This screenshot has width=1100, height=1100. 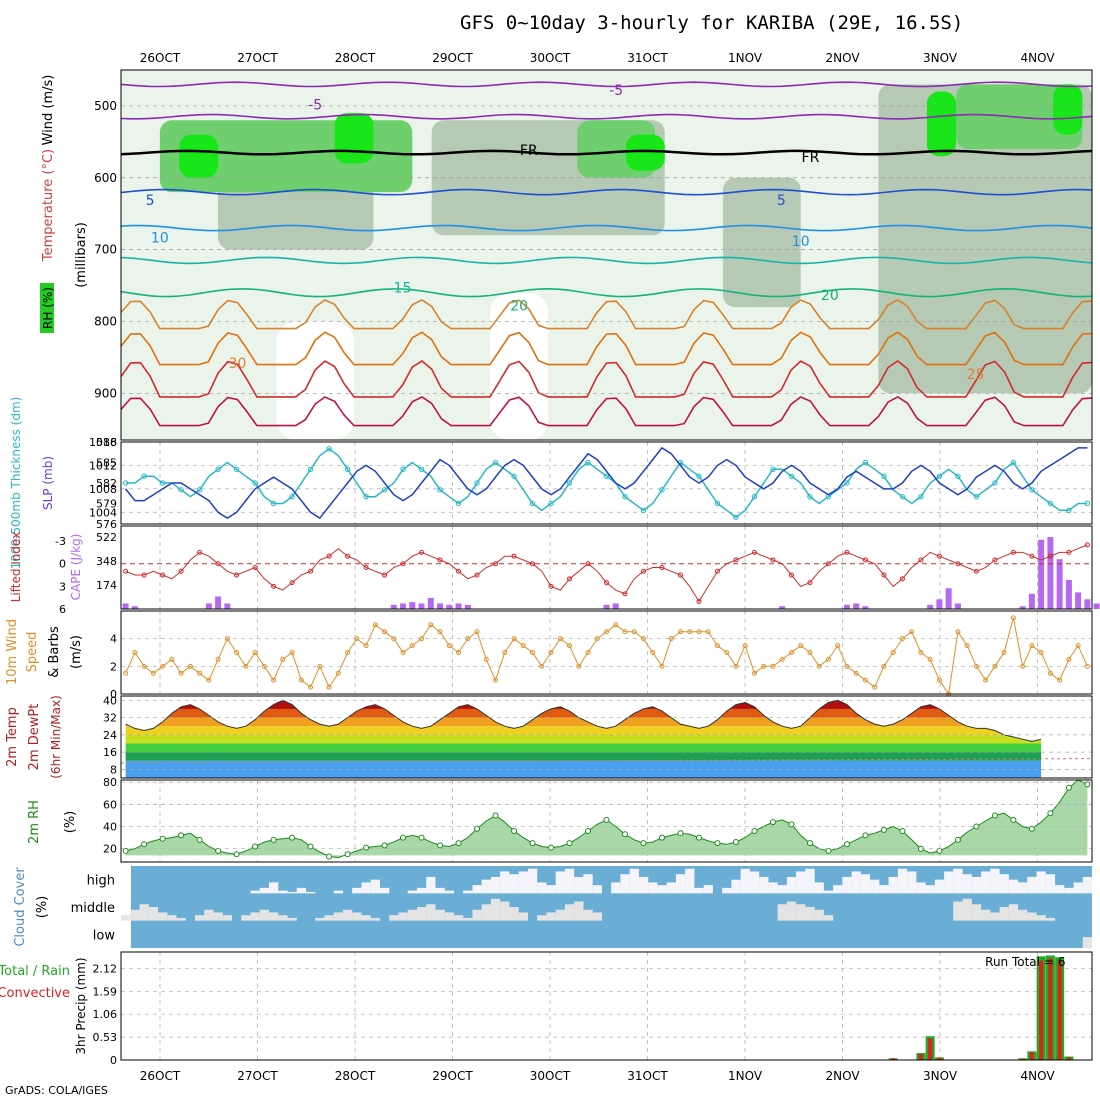 What do you see at coordinates (150, 201) in the screenshot?
I see `contour-label-4: 5` at bounding box center [150, 201].